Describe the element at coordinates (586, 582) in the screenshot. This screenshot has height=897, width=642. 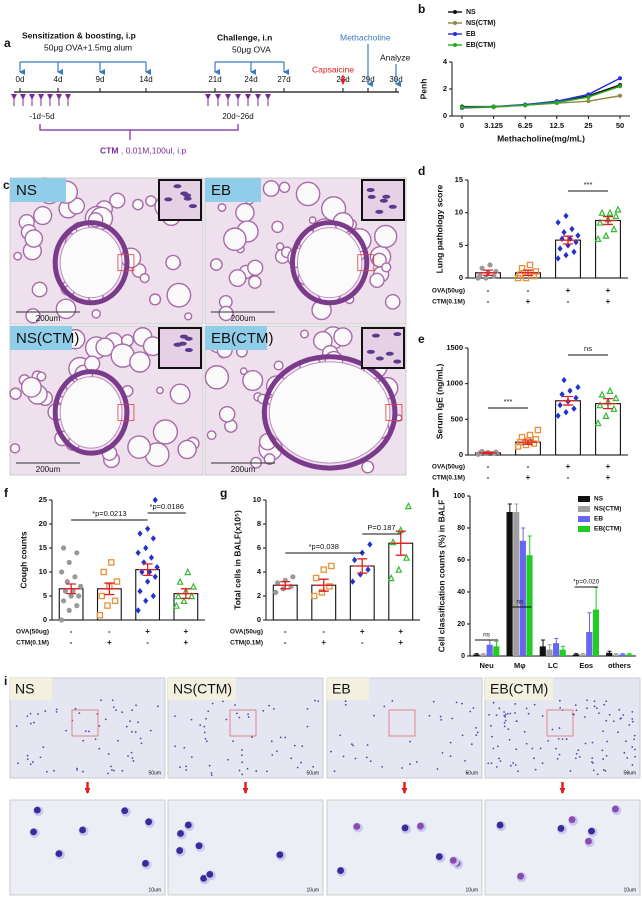
I see `significance-label: *p=0.020` at that location.